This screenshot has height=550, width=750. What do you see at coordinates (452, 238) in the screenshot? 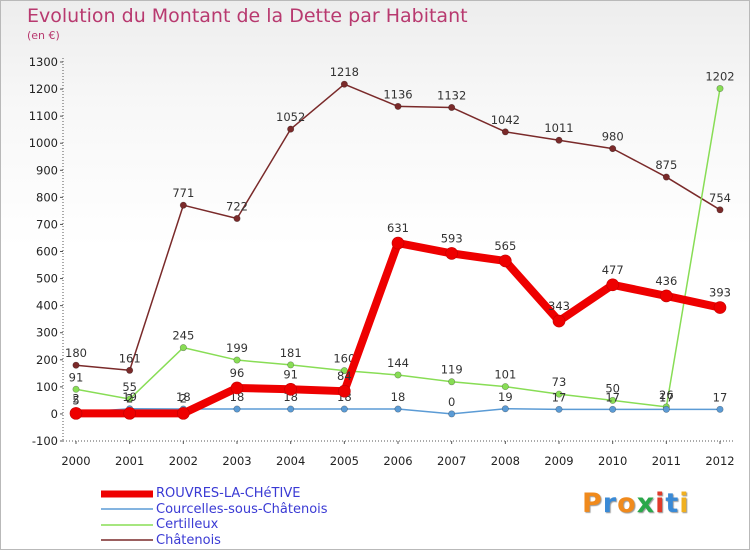
I see `data-label: 593` at bounding box center [452, 238].